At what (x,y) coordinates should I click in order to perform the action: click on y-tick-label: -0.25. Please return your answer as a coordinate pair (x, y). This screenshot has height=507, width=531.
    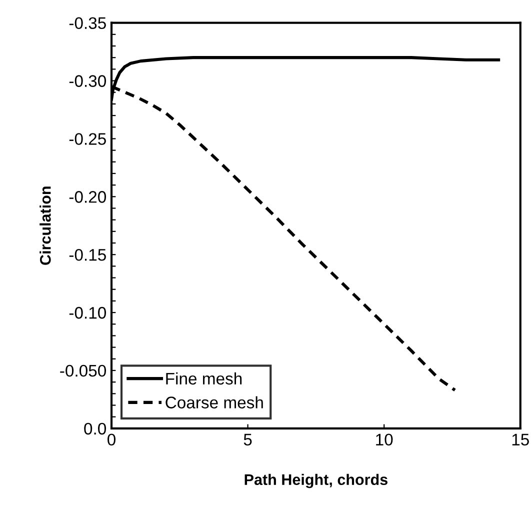
    Looking at the image, I should click on (87, 139).